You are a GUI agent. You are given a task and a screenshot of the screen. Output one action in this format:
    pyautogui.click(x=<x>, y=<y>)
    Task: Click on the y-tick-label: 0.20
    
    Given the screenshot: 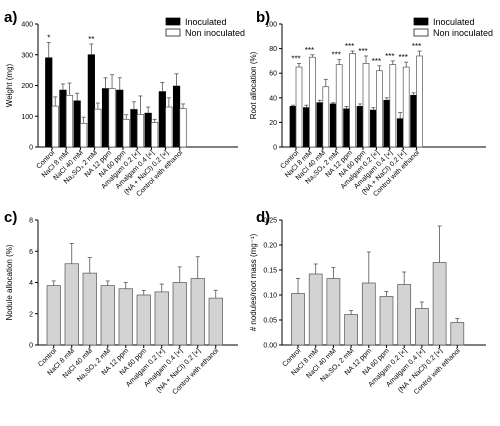 What is the action you would take?
    pyautogui.click(x=270, y=246)
    